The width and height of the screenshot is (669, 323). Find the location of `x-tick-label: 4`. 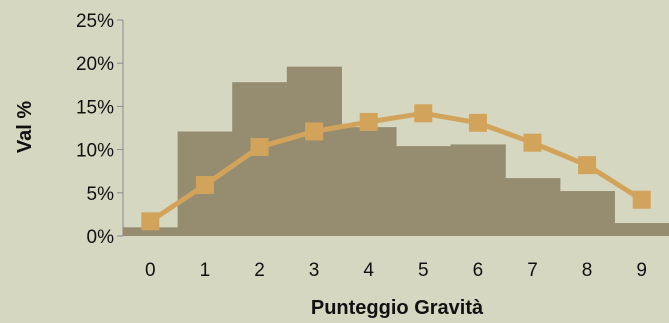

x-tick-label: 4 is located at coordinates (368, 270).